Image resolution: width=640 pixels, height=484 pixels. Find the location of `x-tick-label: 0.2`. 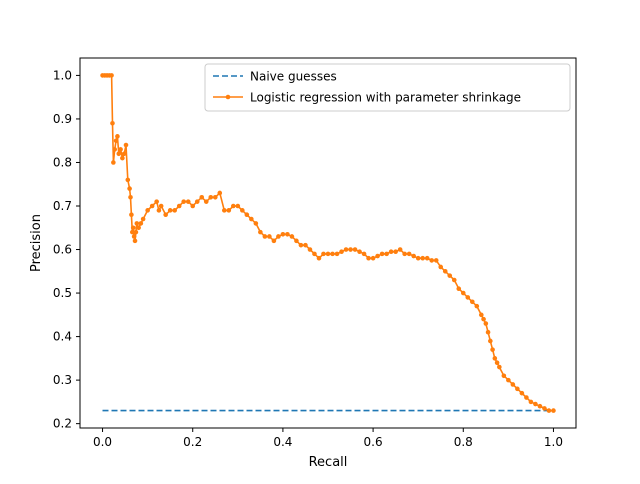

x-tick-label: 0.2 is located at coordinates (192, 442).